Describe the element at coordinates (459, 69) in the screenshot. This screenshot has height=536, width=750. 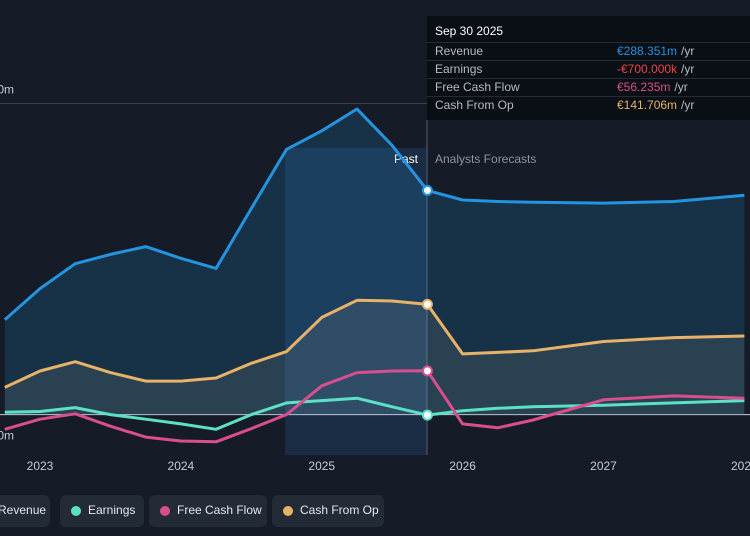
I see `tooltip-label: Earnings` at that location.